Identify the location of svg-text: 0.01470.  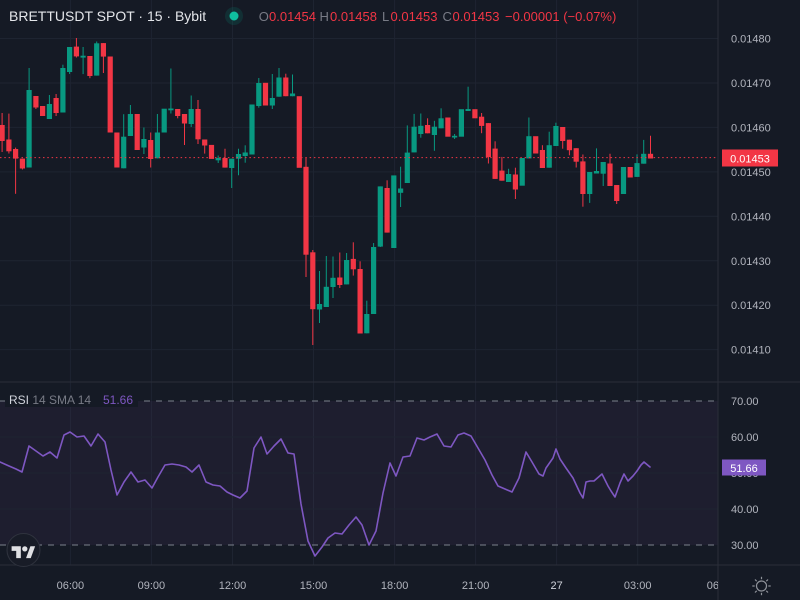
(751, 84).